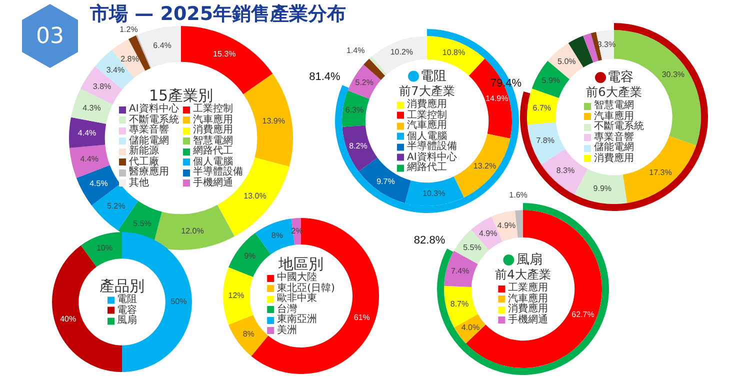 The image size is (736, 378). I want to click on data-label: 1.4%, so click(355, 51).